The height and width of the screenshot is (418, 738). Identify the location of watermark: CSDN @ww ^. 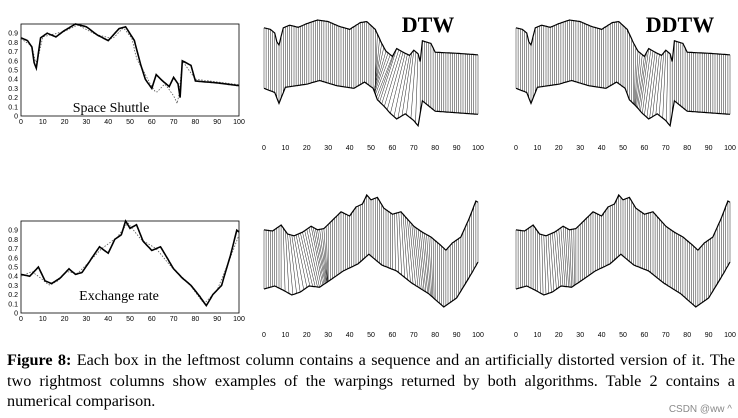
(700, 409).